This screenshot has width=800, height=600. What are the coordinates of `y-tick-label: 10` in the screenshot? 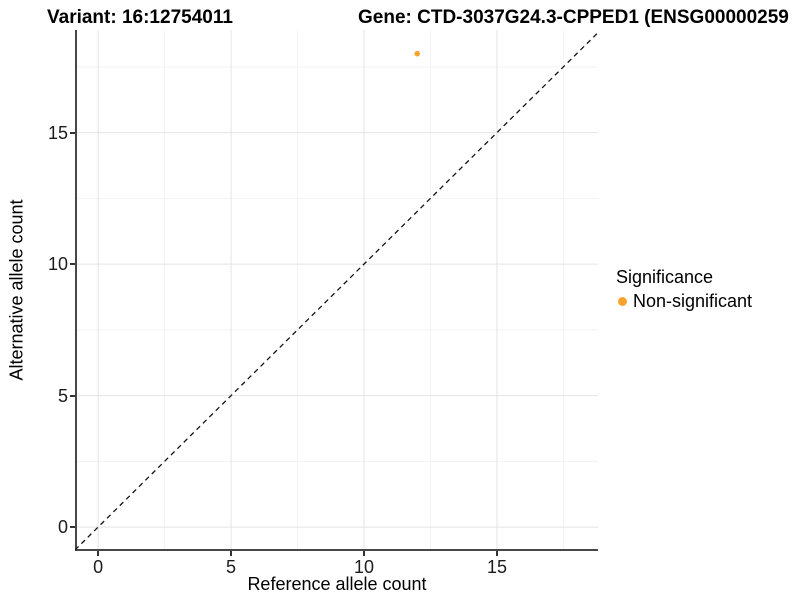 It's located at (57, 264).